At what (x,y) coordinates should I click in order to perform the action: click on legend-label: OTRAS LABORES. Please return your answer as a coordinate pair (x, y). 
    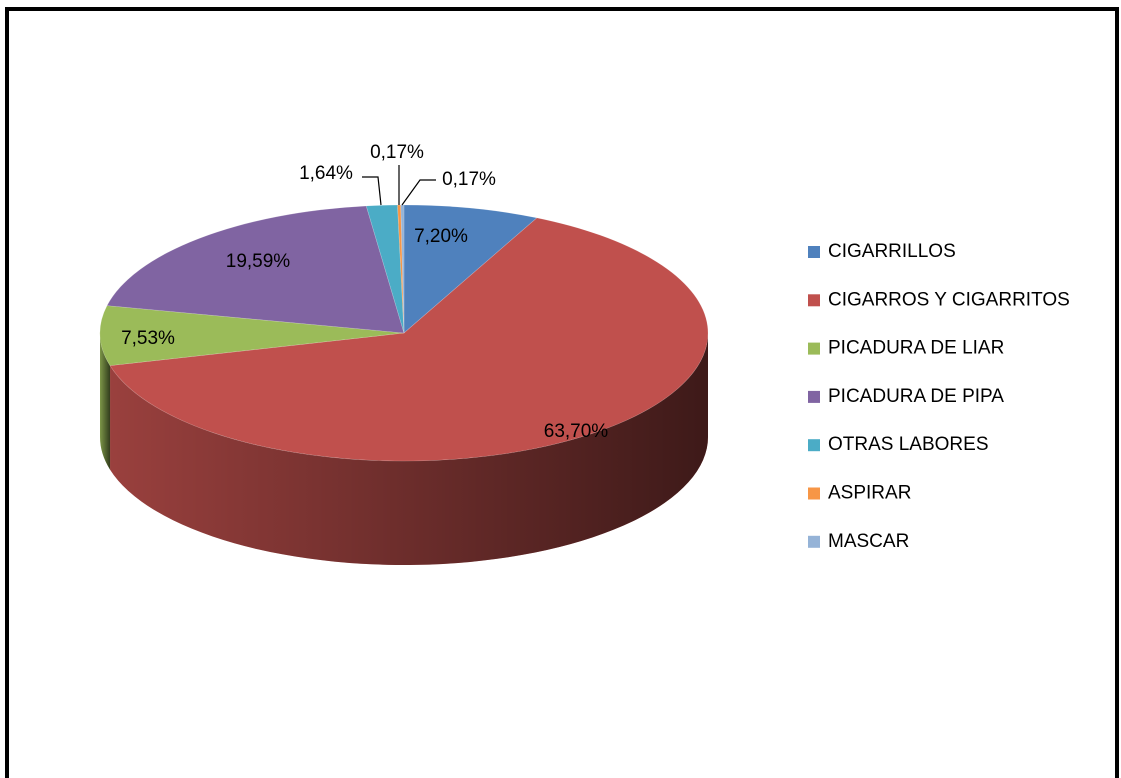
    Looking at the image, I should click on (908, 444).